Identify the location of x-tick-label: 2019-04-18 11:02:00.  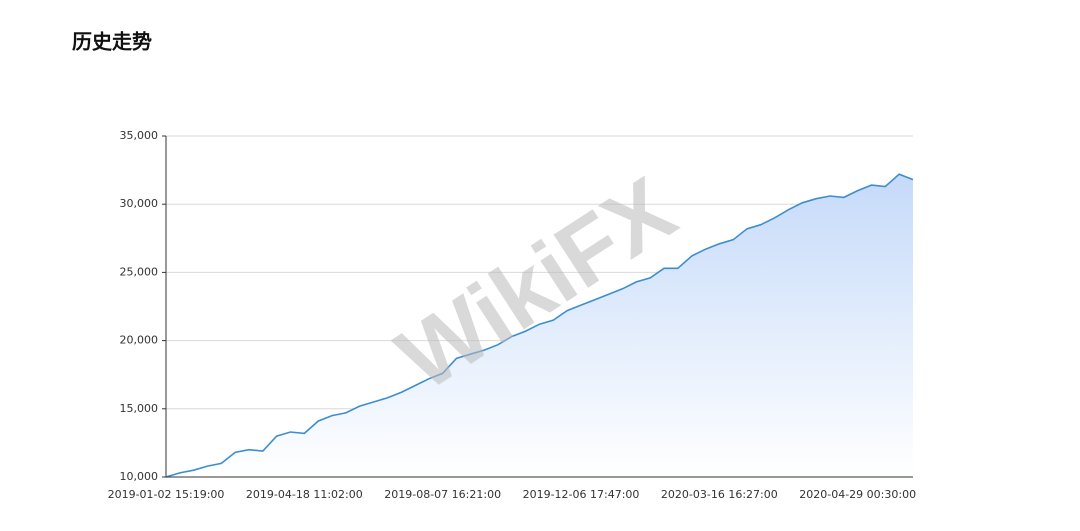
(304, 494).